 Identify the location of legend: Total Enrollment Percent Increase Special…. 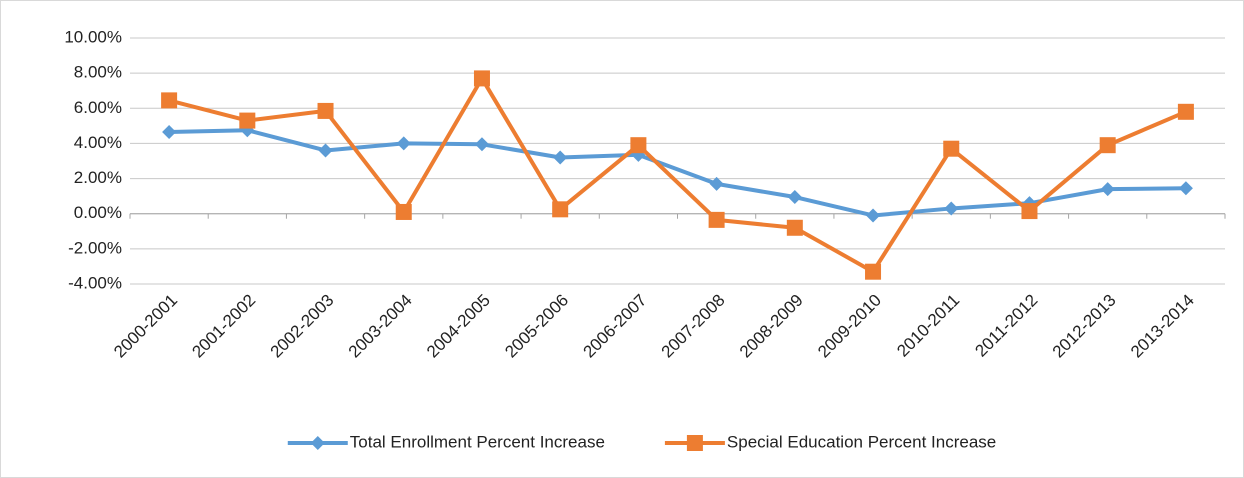
(641, 441).